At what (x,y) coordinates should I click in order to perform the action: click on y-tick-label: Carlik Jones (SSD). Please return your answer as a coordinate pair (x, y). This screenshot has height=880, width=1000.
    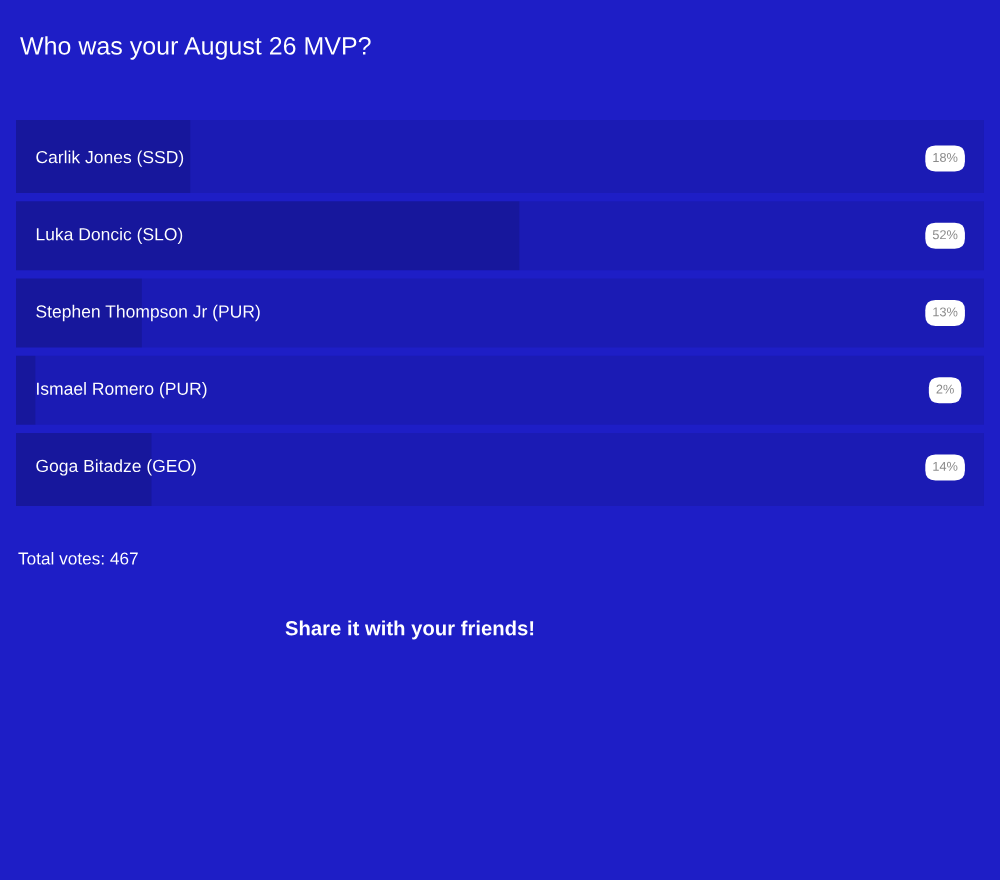
    Looking at the image, I should click on (110, 158).